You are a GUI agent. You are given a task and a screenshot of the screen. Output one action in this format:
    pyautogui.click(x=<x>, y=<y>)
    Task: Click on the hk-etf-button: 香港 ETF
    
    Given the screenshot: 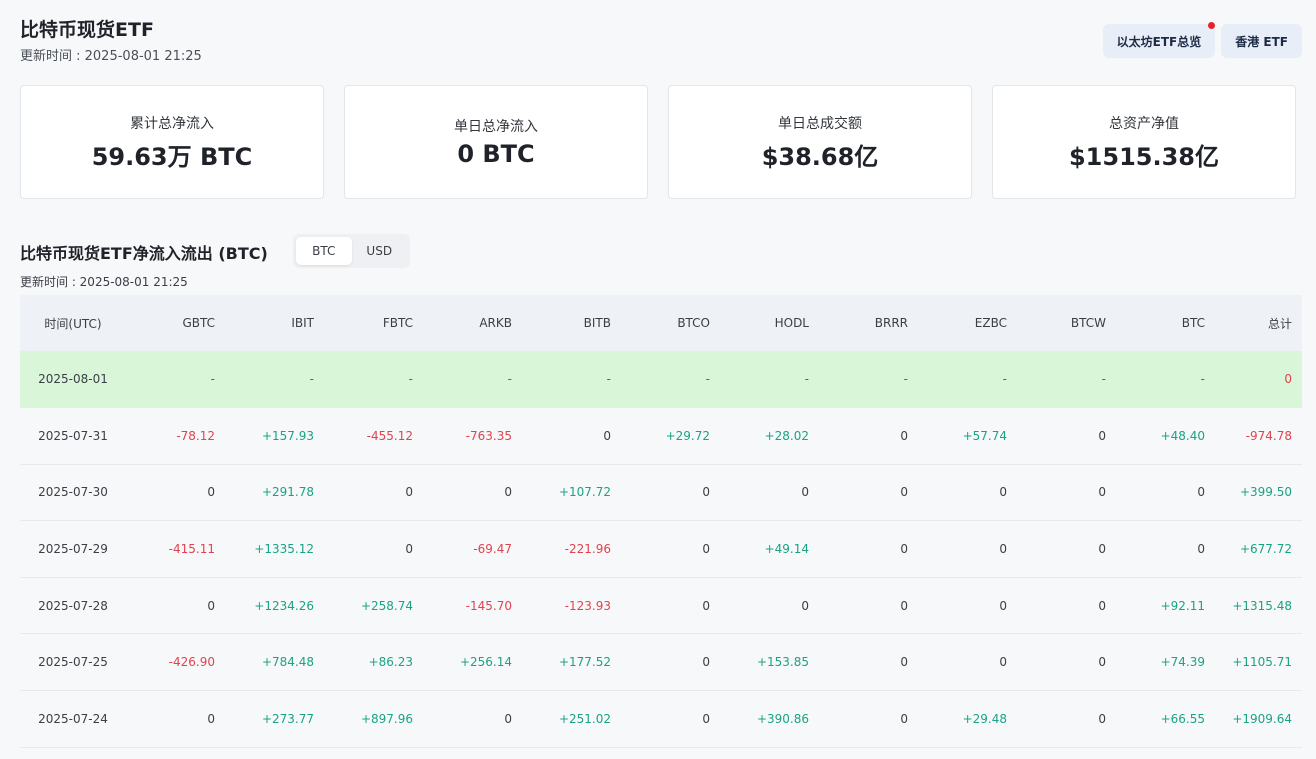 What is the action you would take?
    pyautogui.click(x=1261, y=41)
    